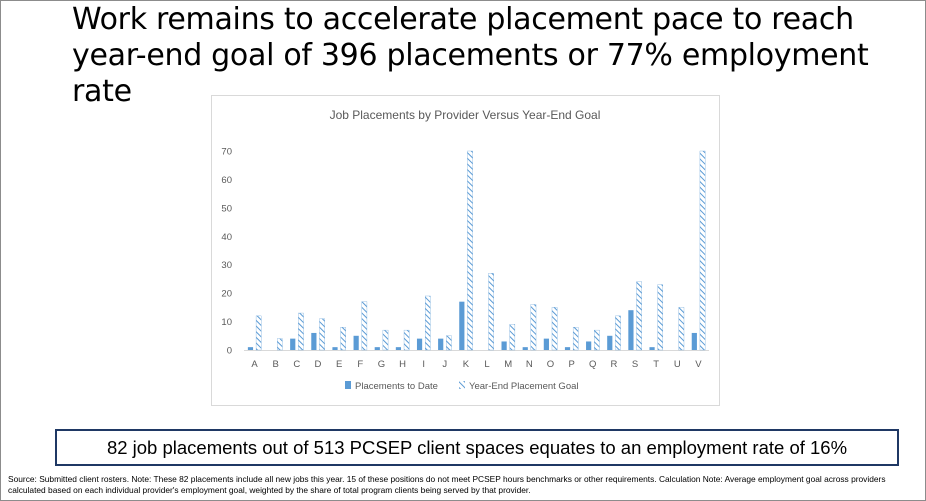 This screenshot has height=501, width=926. Describe the element at coordinates (589, 345) in the screenshot. I see `bar-placements-Q` at that location.